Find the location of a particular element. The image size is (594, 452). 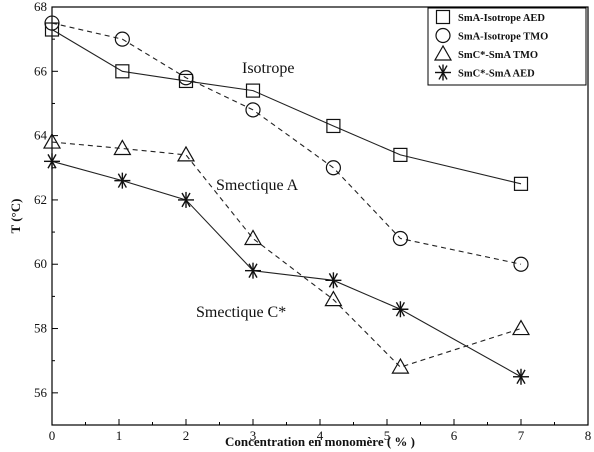

x-tick-label: 5 is located at coordinates (387, 435).